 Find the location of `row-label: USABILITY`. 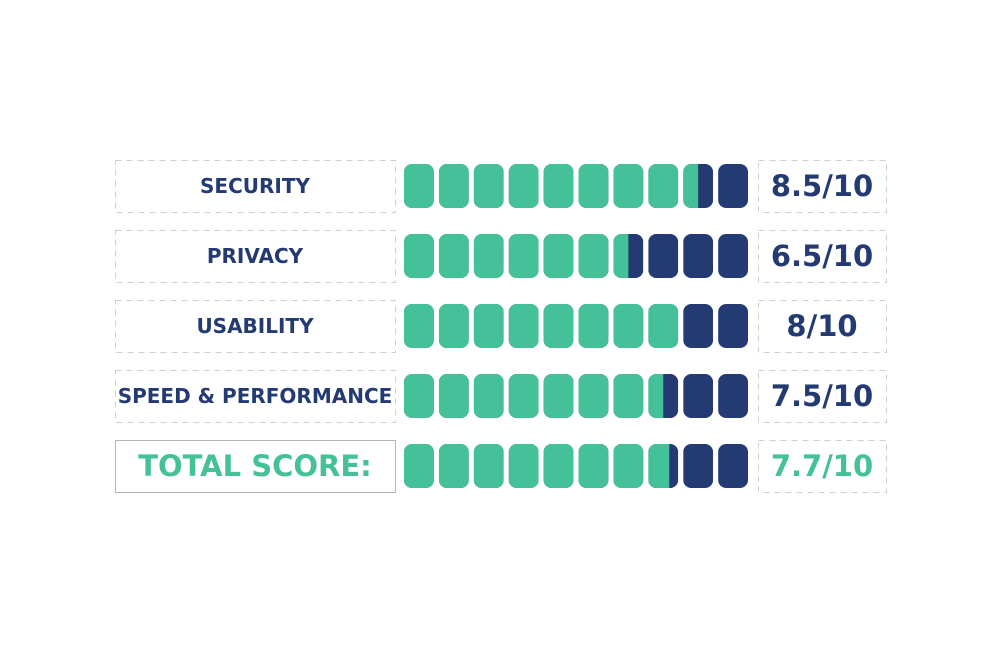

row-label: USABILITY is located at coordinates (255, 326).